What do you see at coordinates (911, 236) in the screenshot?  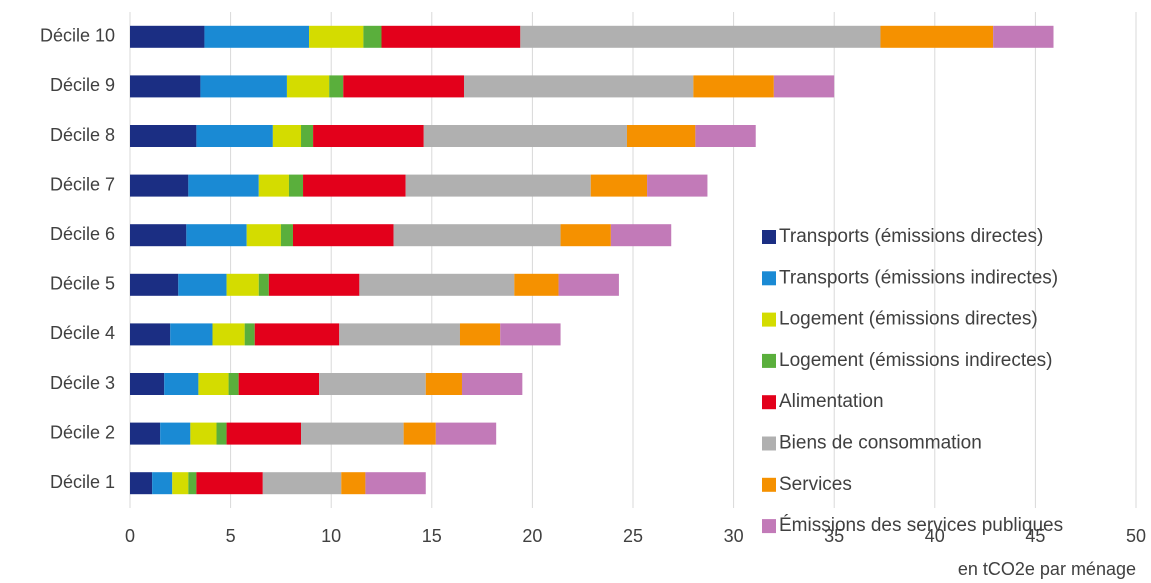 I see `legend-label: Transports (émissions directes)` at bounding box center [911, 236].